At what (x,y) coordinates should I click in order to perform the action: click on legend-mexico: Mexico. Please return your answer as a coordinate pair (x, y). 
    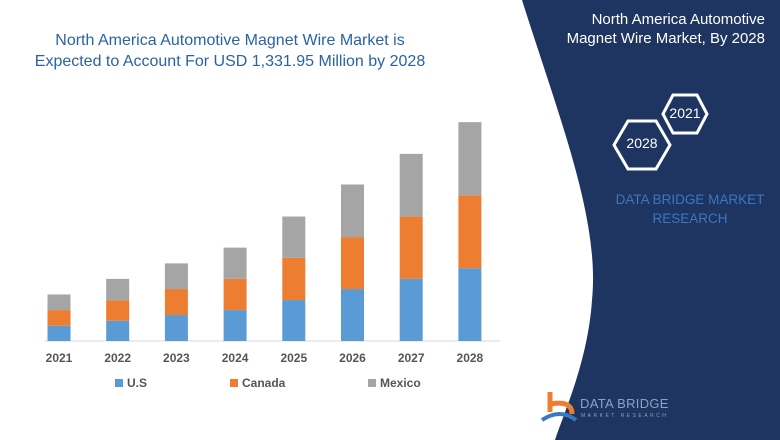
    Looking at the image, I should click on (394, 383).